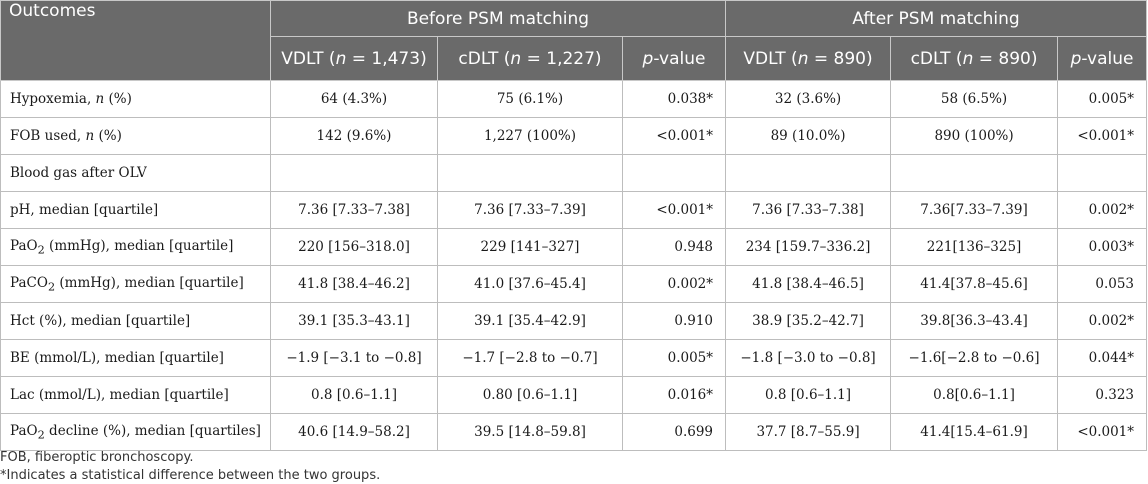 The image size is (1148, 484). I want to click on column-header-suffix: = 1,473), so click(386, 58).